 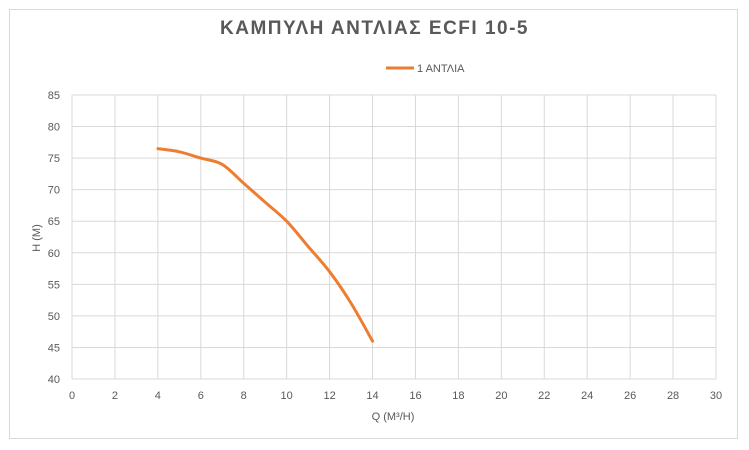 What do you see at coordinates (374, 28) in the screenshot?
I see `chart-title: ΚΑΜΠΥΛΗ ΑΝΤΛΙΑΣ ECFI 10-5` at bounding box center [374, 28].